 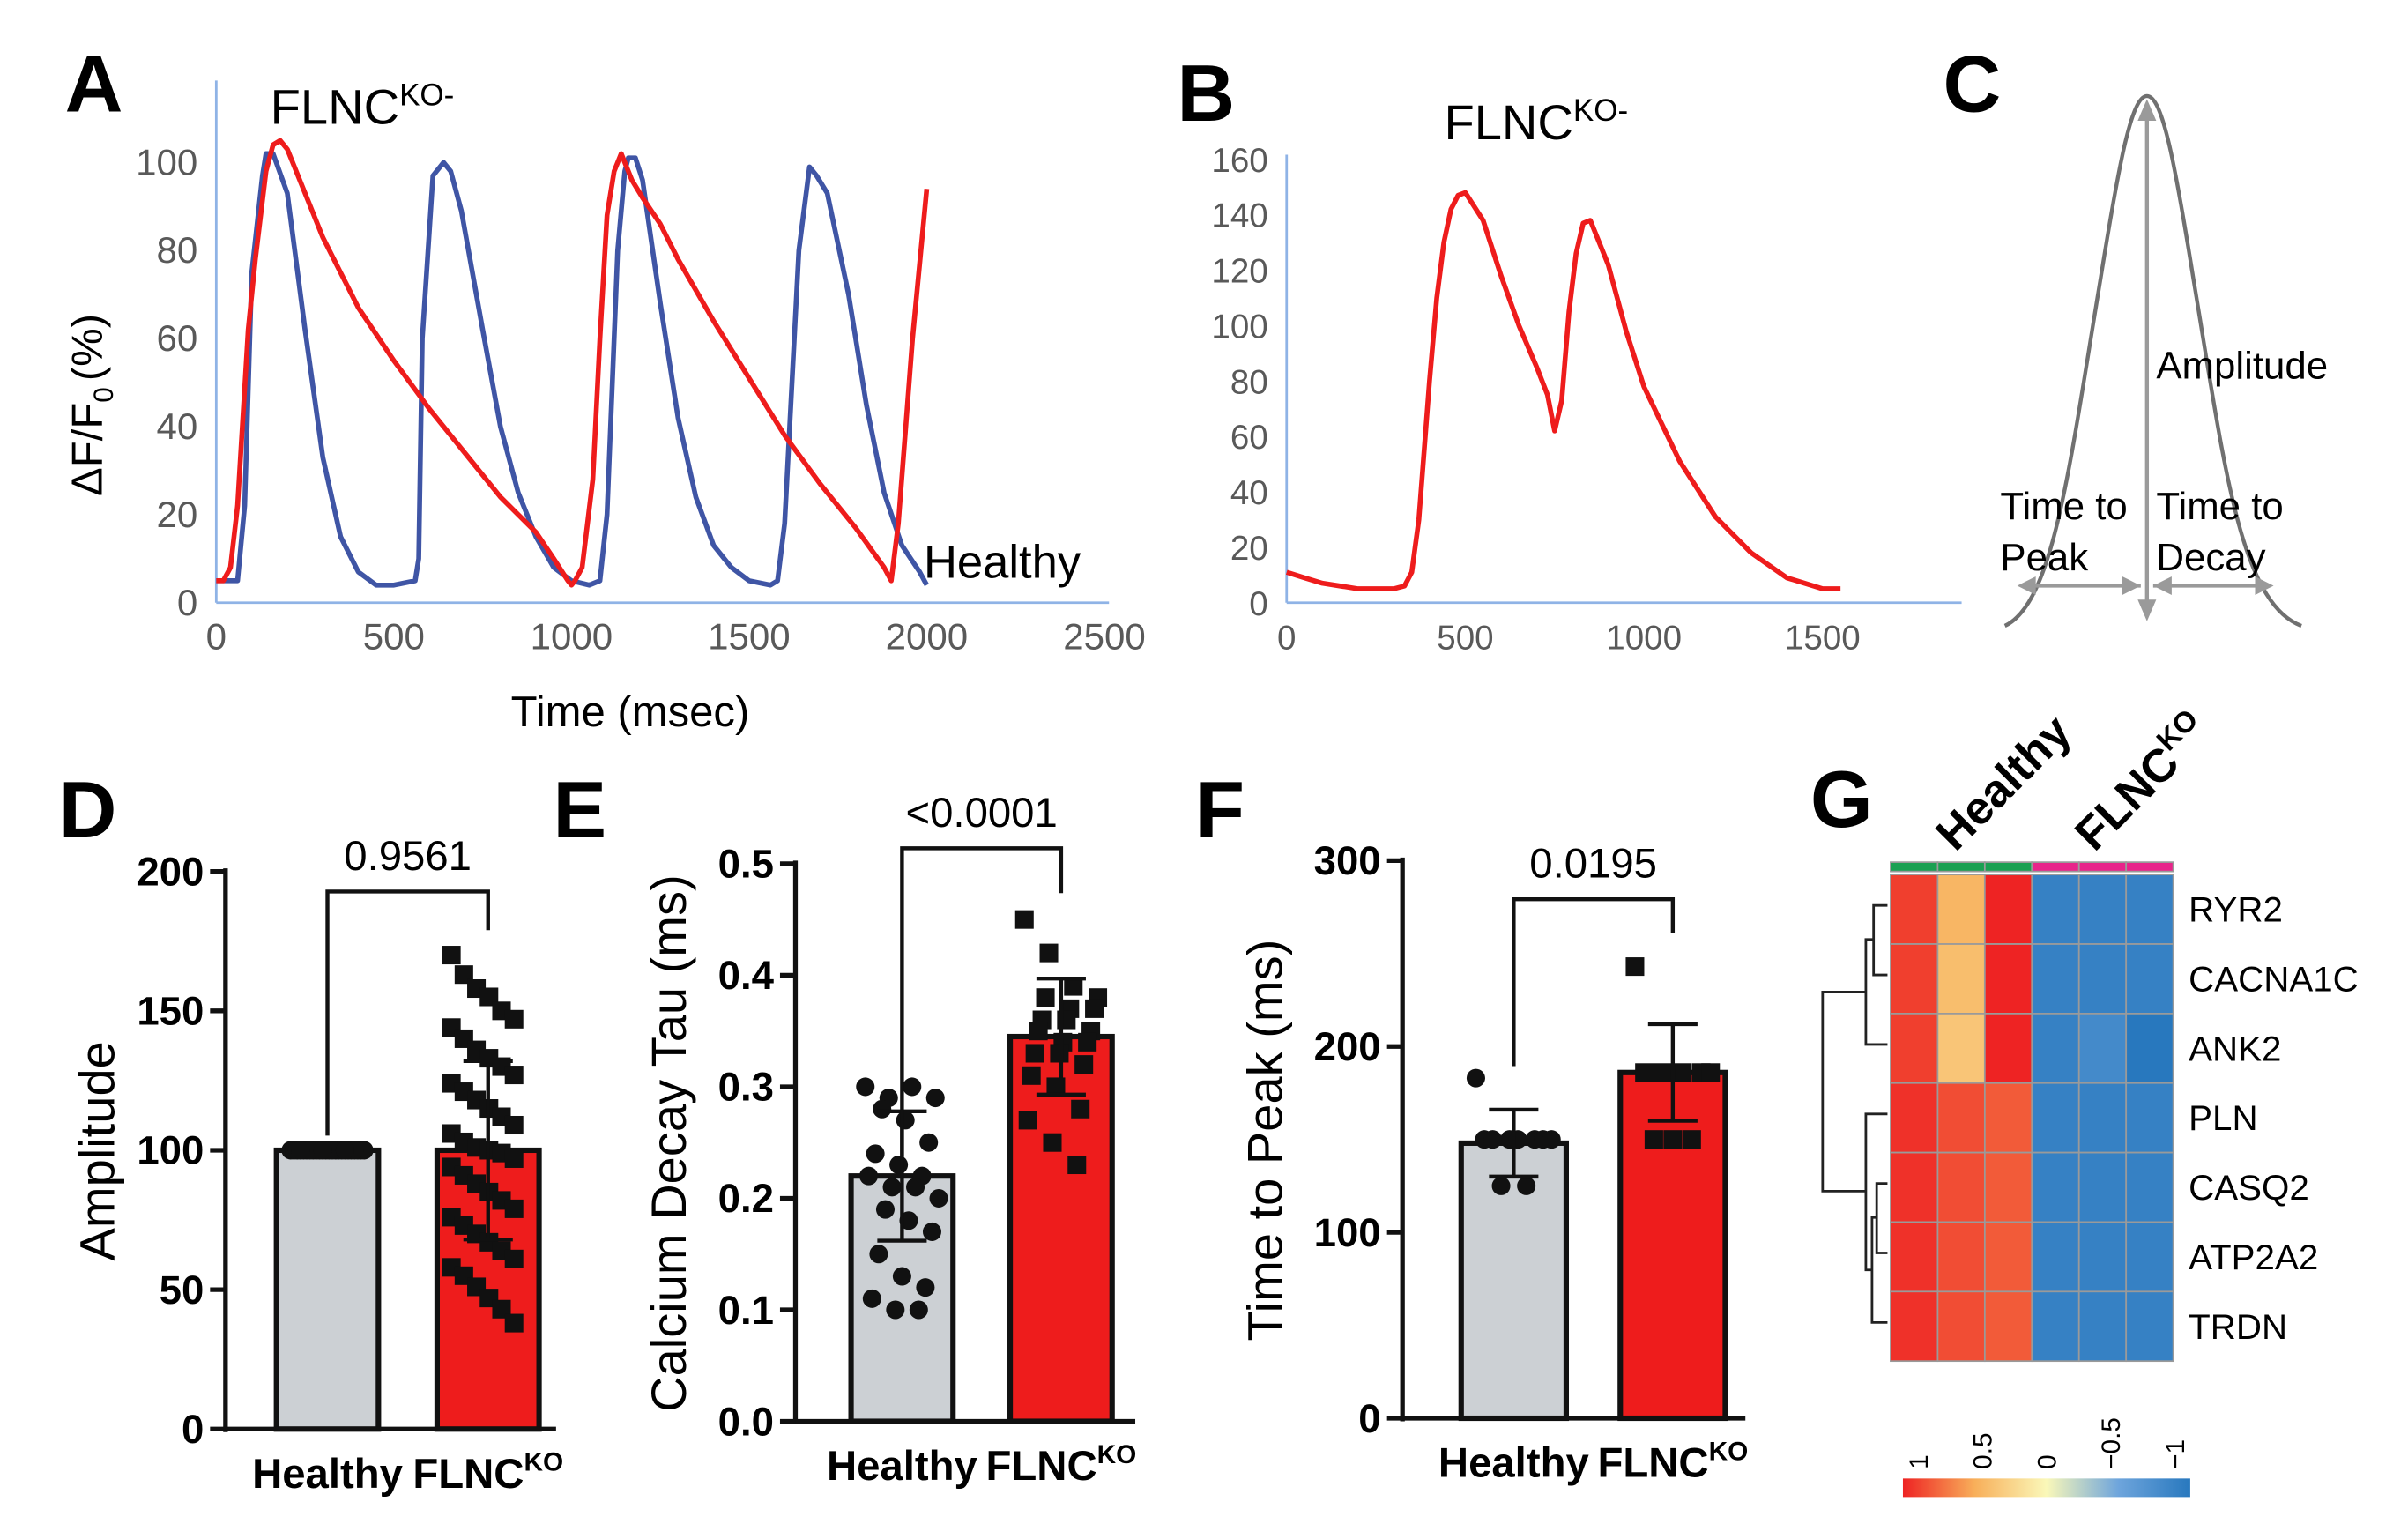 I want to click on time-to-peak-arrowhead-right, so click(x=2131, y=585).